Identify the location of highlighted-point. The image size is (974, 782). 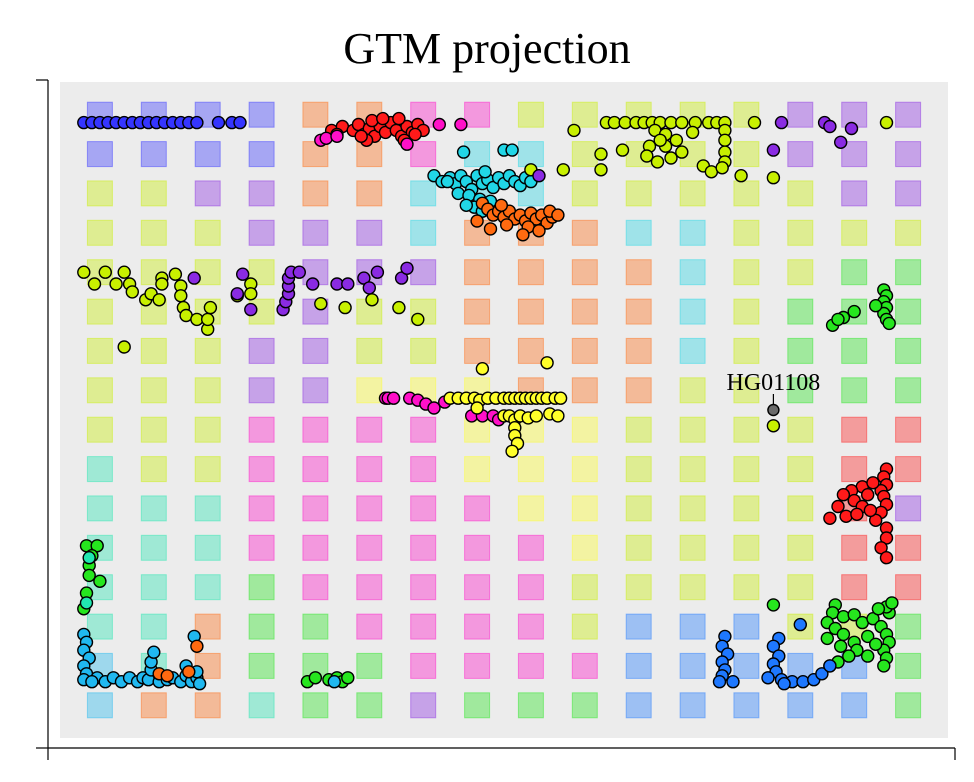
(773, 410).